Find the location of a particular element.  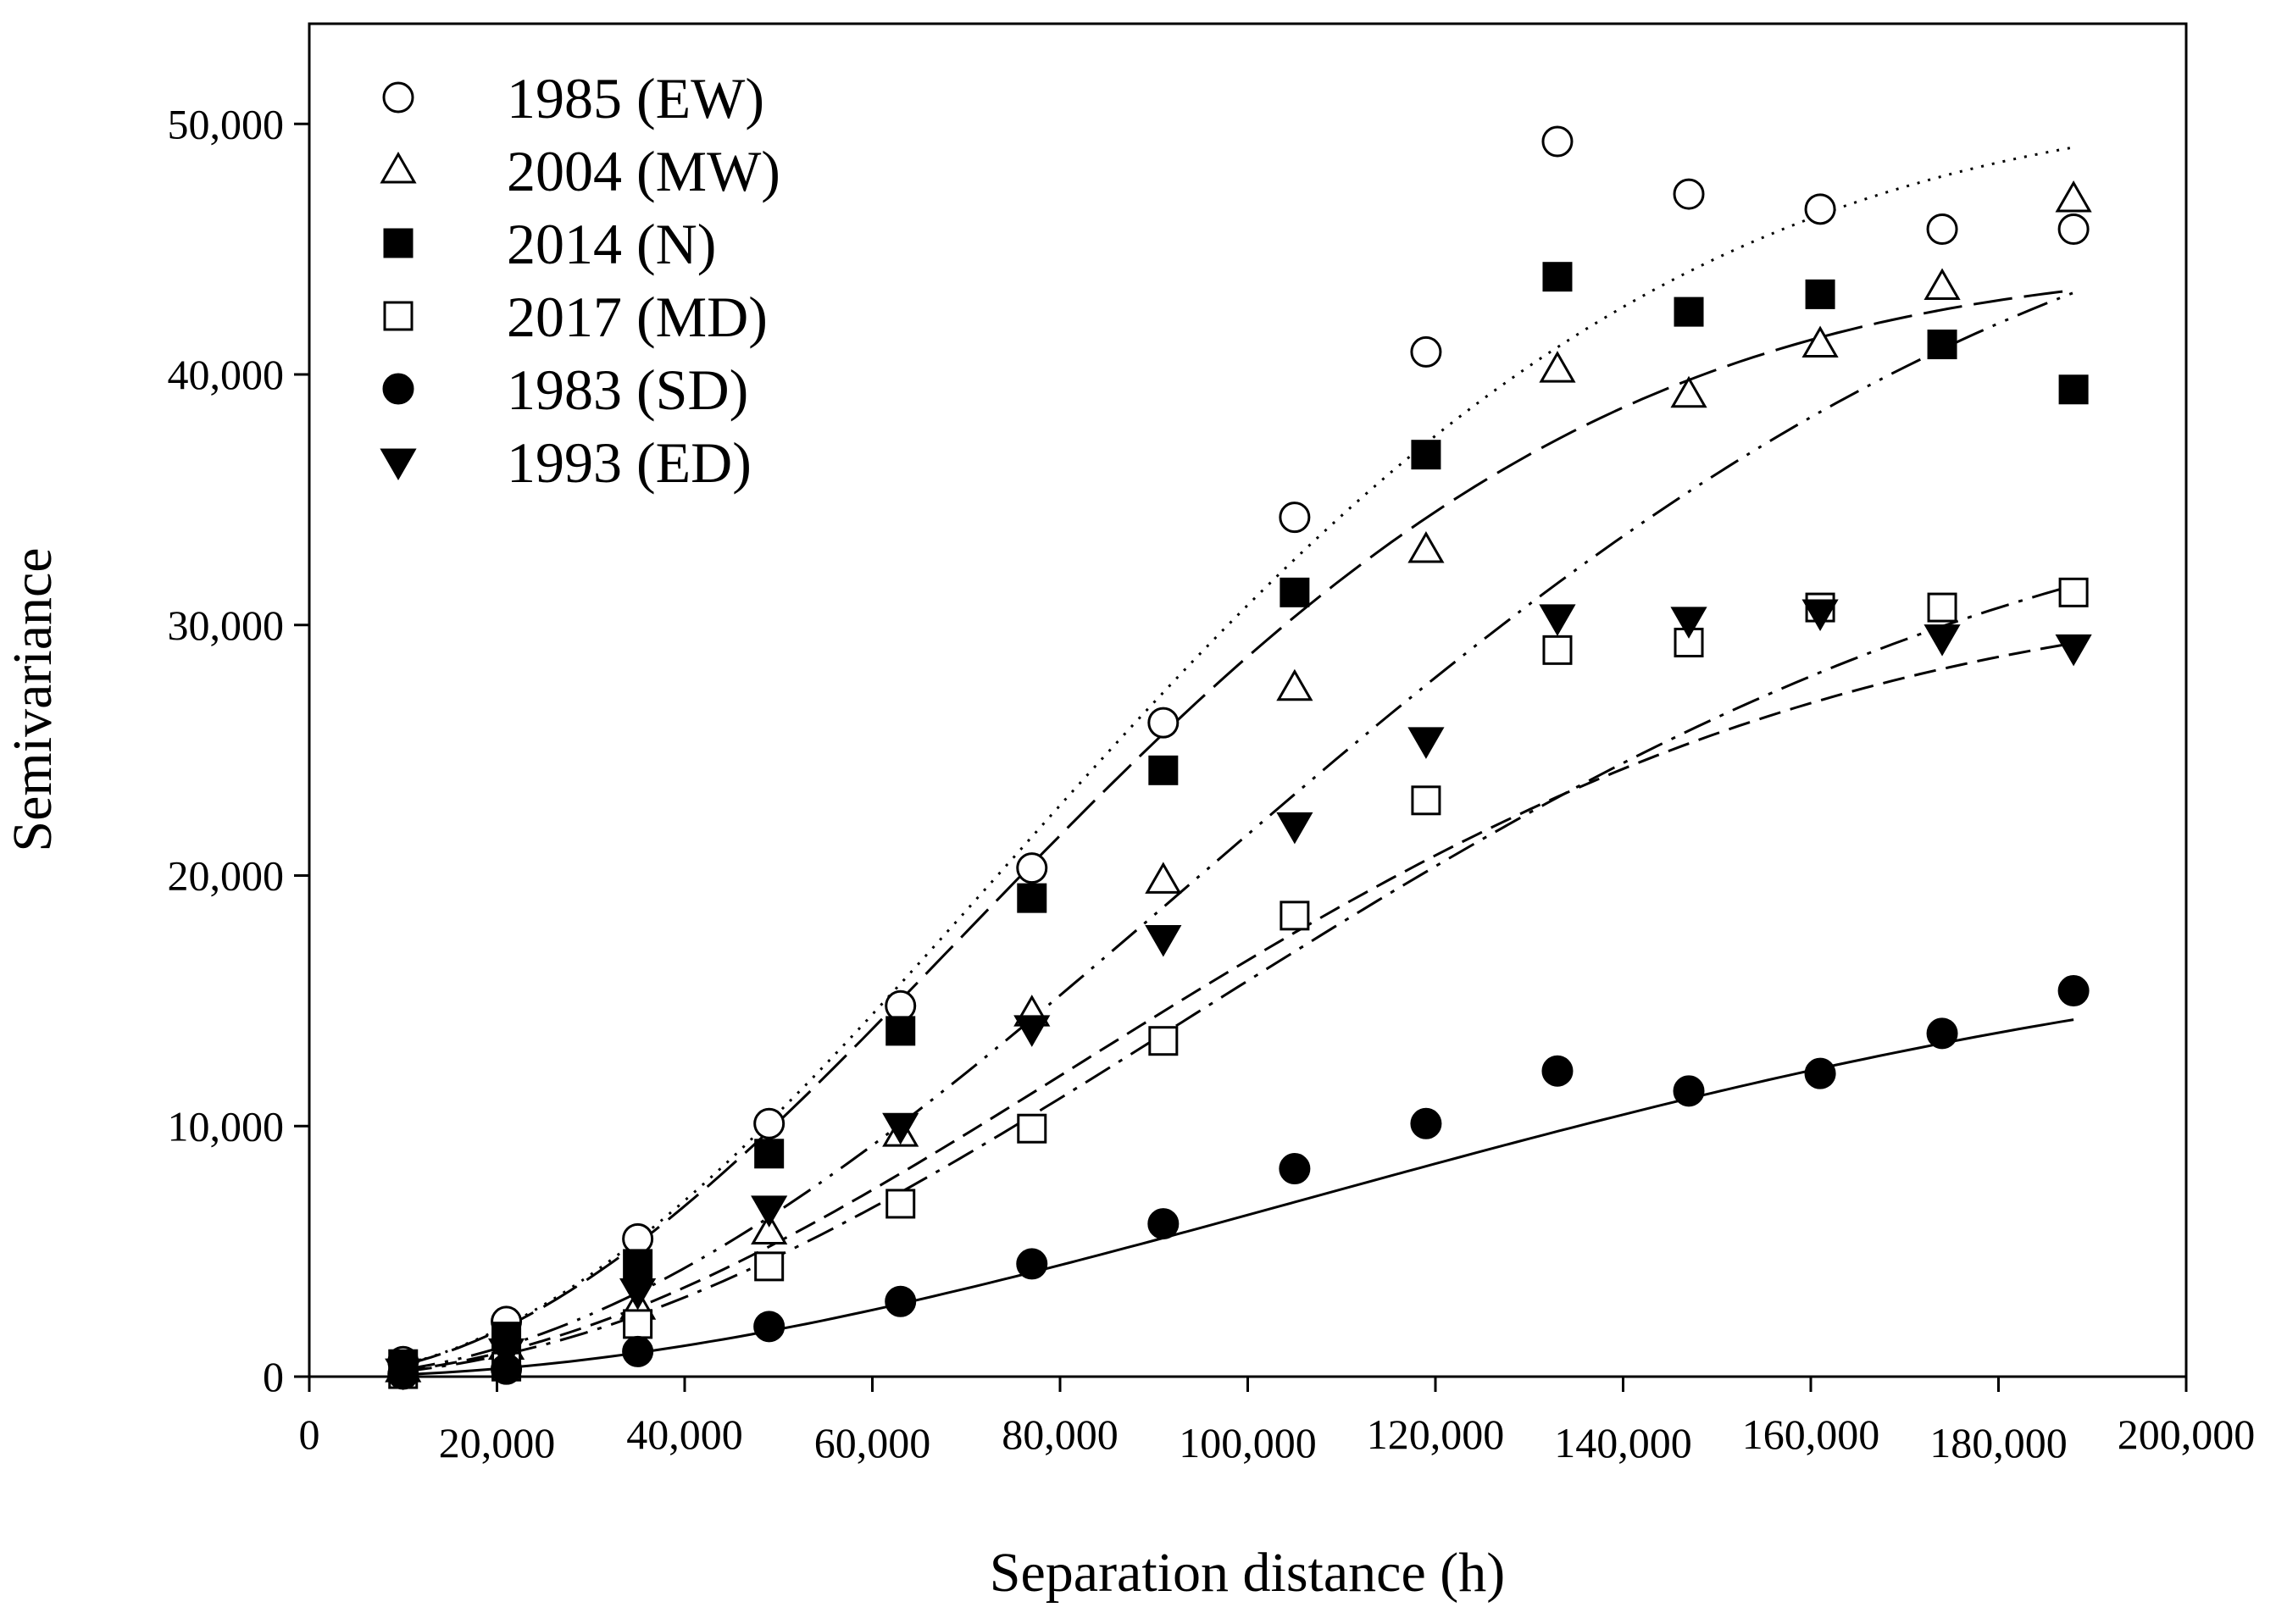

x-tick-label: 0 is located at coordinates (309, 1434).